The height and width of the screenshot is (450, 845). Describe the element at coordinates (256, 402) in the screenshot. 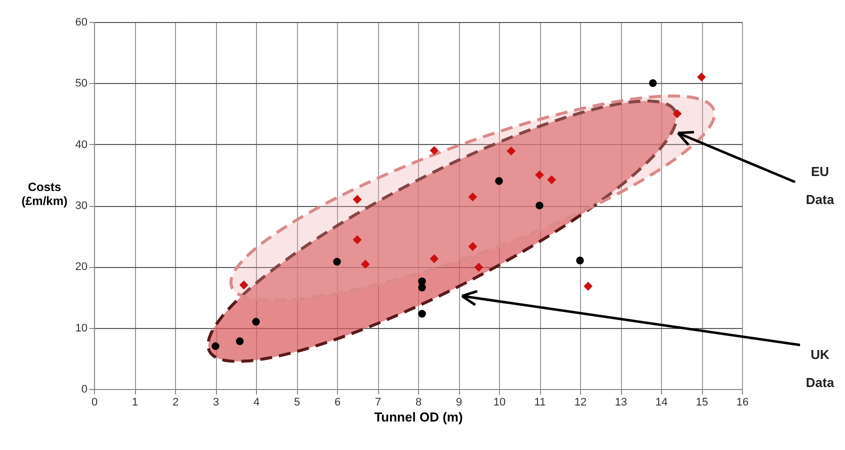

I see `x-tick-label: 4` at that location.